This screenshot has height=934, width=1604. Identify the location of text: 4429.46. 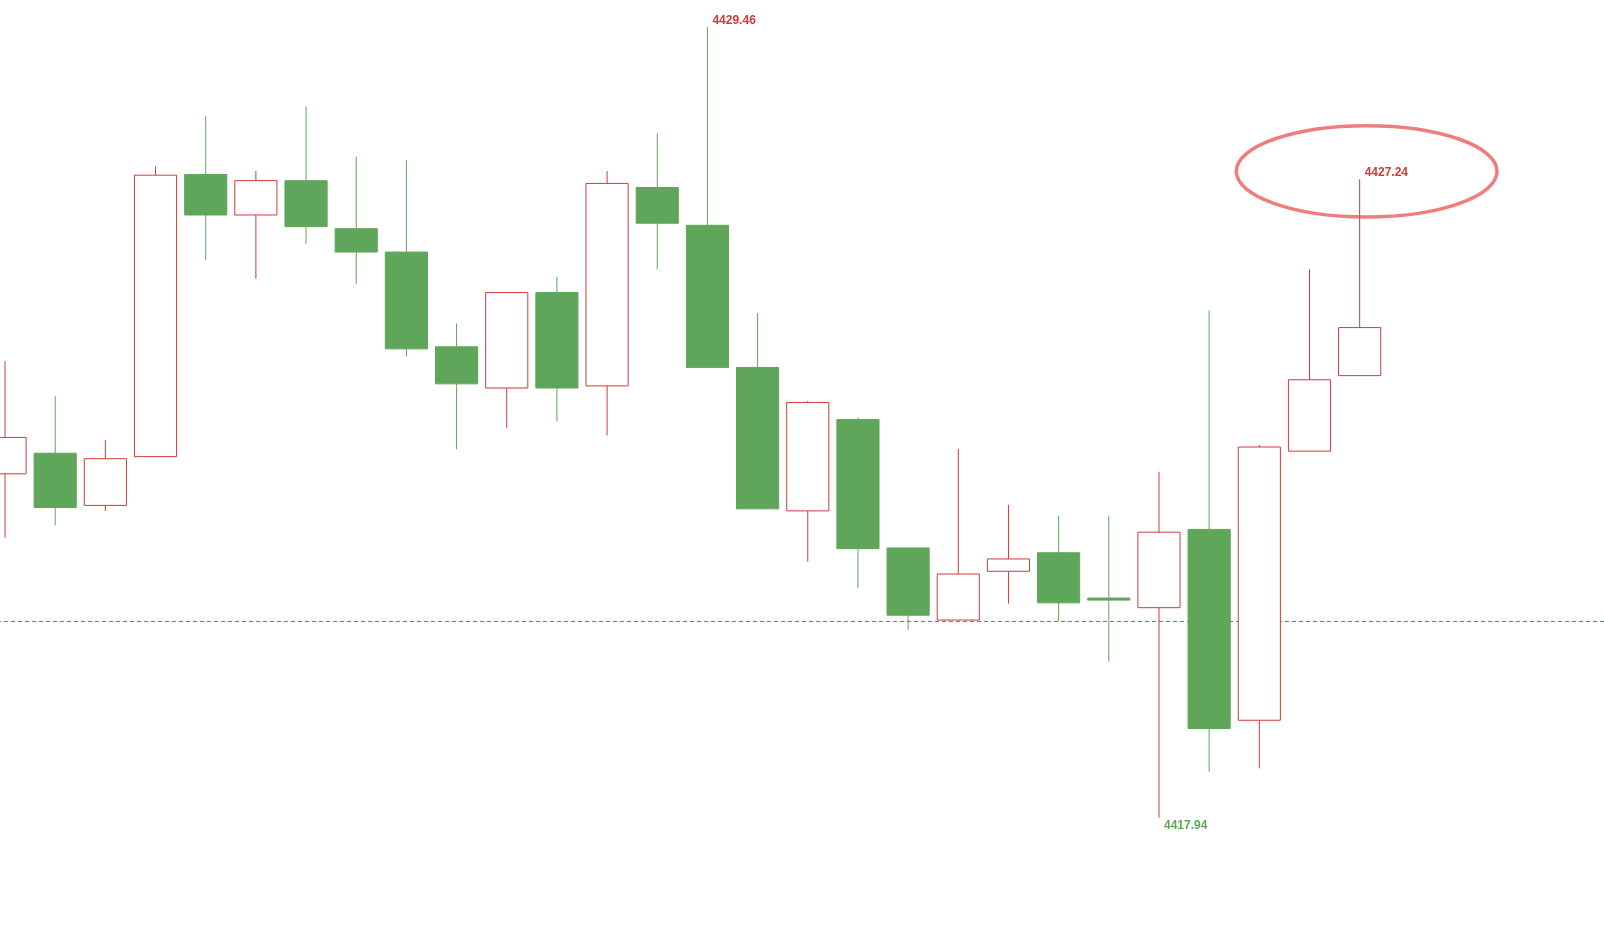
(734, 19).